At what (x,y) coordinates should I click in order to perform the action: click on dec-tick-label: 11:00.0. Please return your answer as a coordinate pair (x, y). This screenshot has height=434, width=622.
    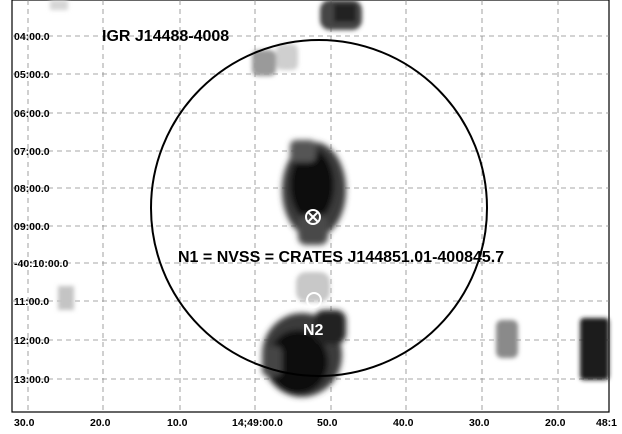
    Looking at the image, I should click on (31, 302).